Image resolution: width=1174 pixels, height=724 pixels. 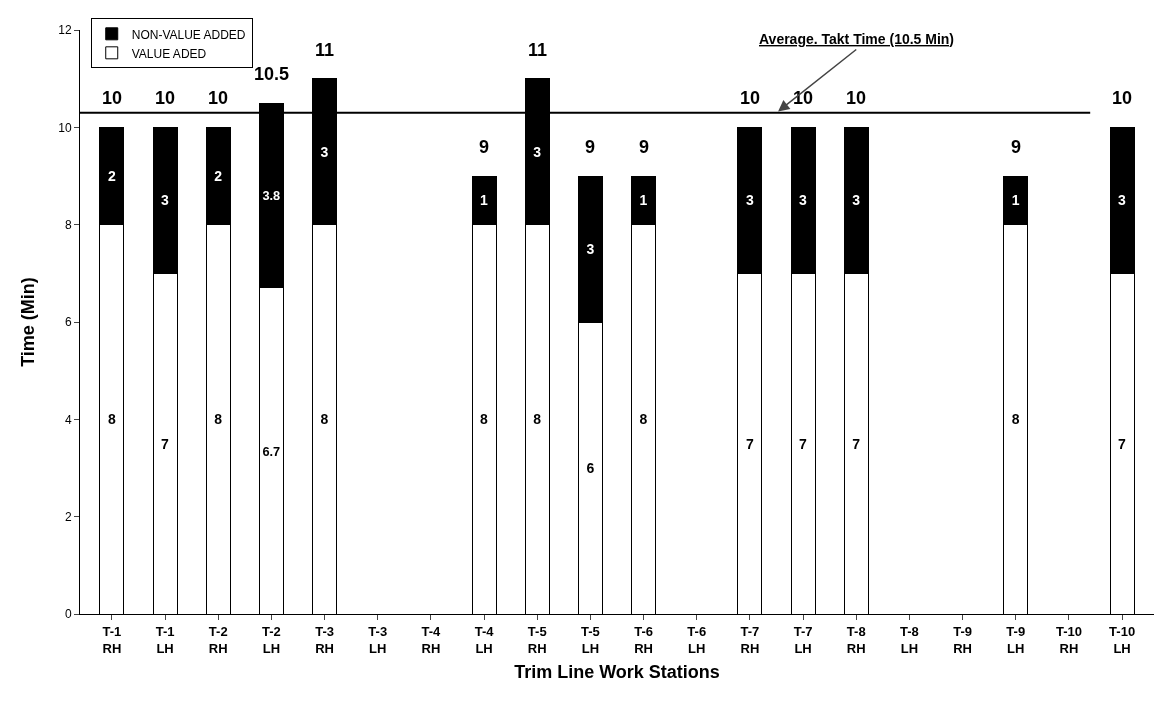 I want to click on y-tick-label: 6, so click(x=68, y=322).